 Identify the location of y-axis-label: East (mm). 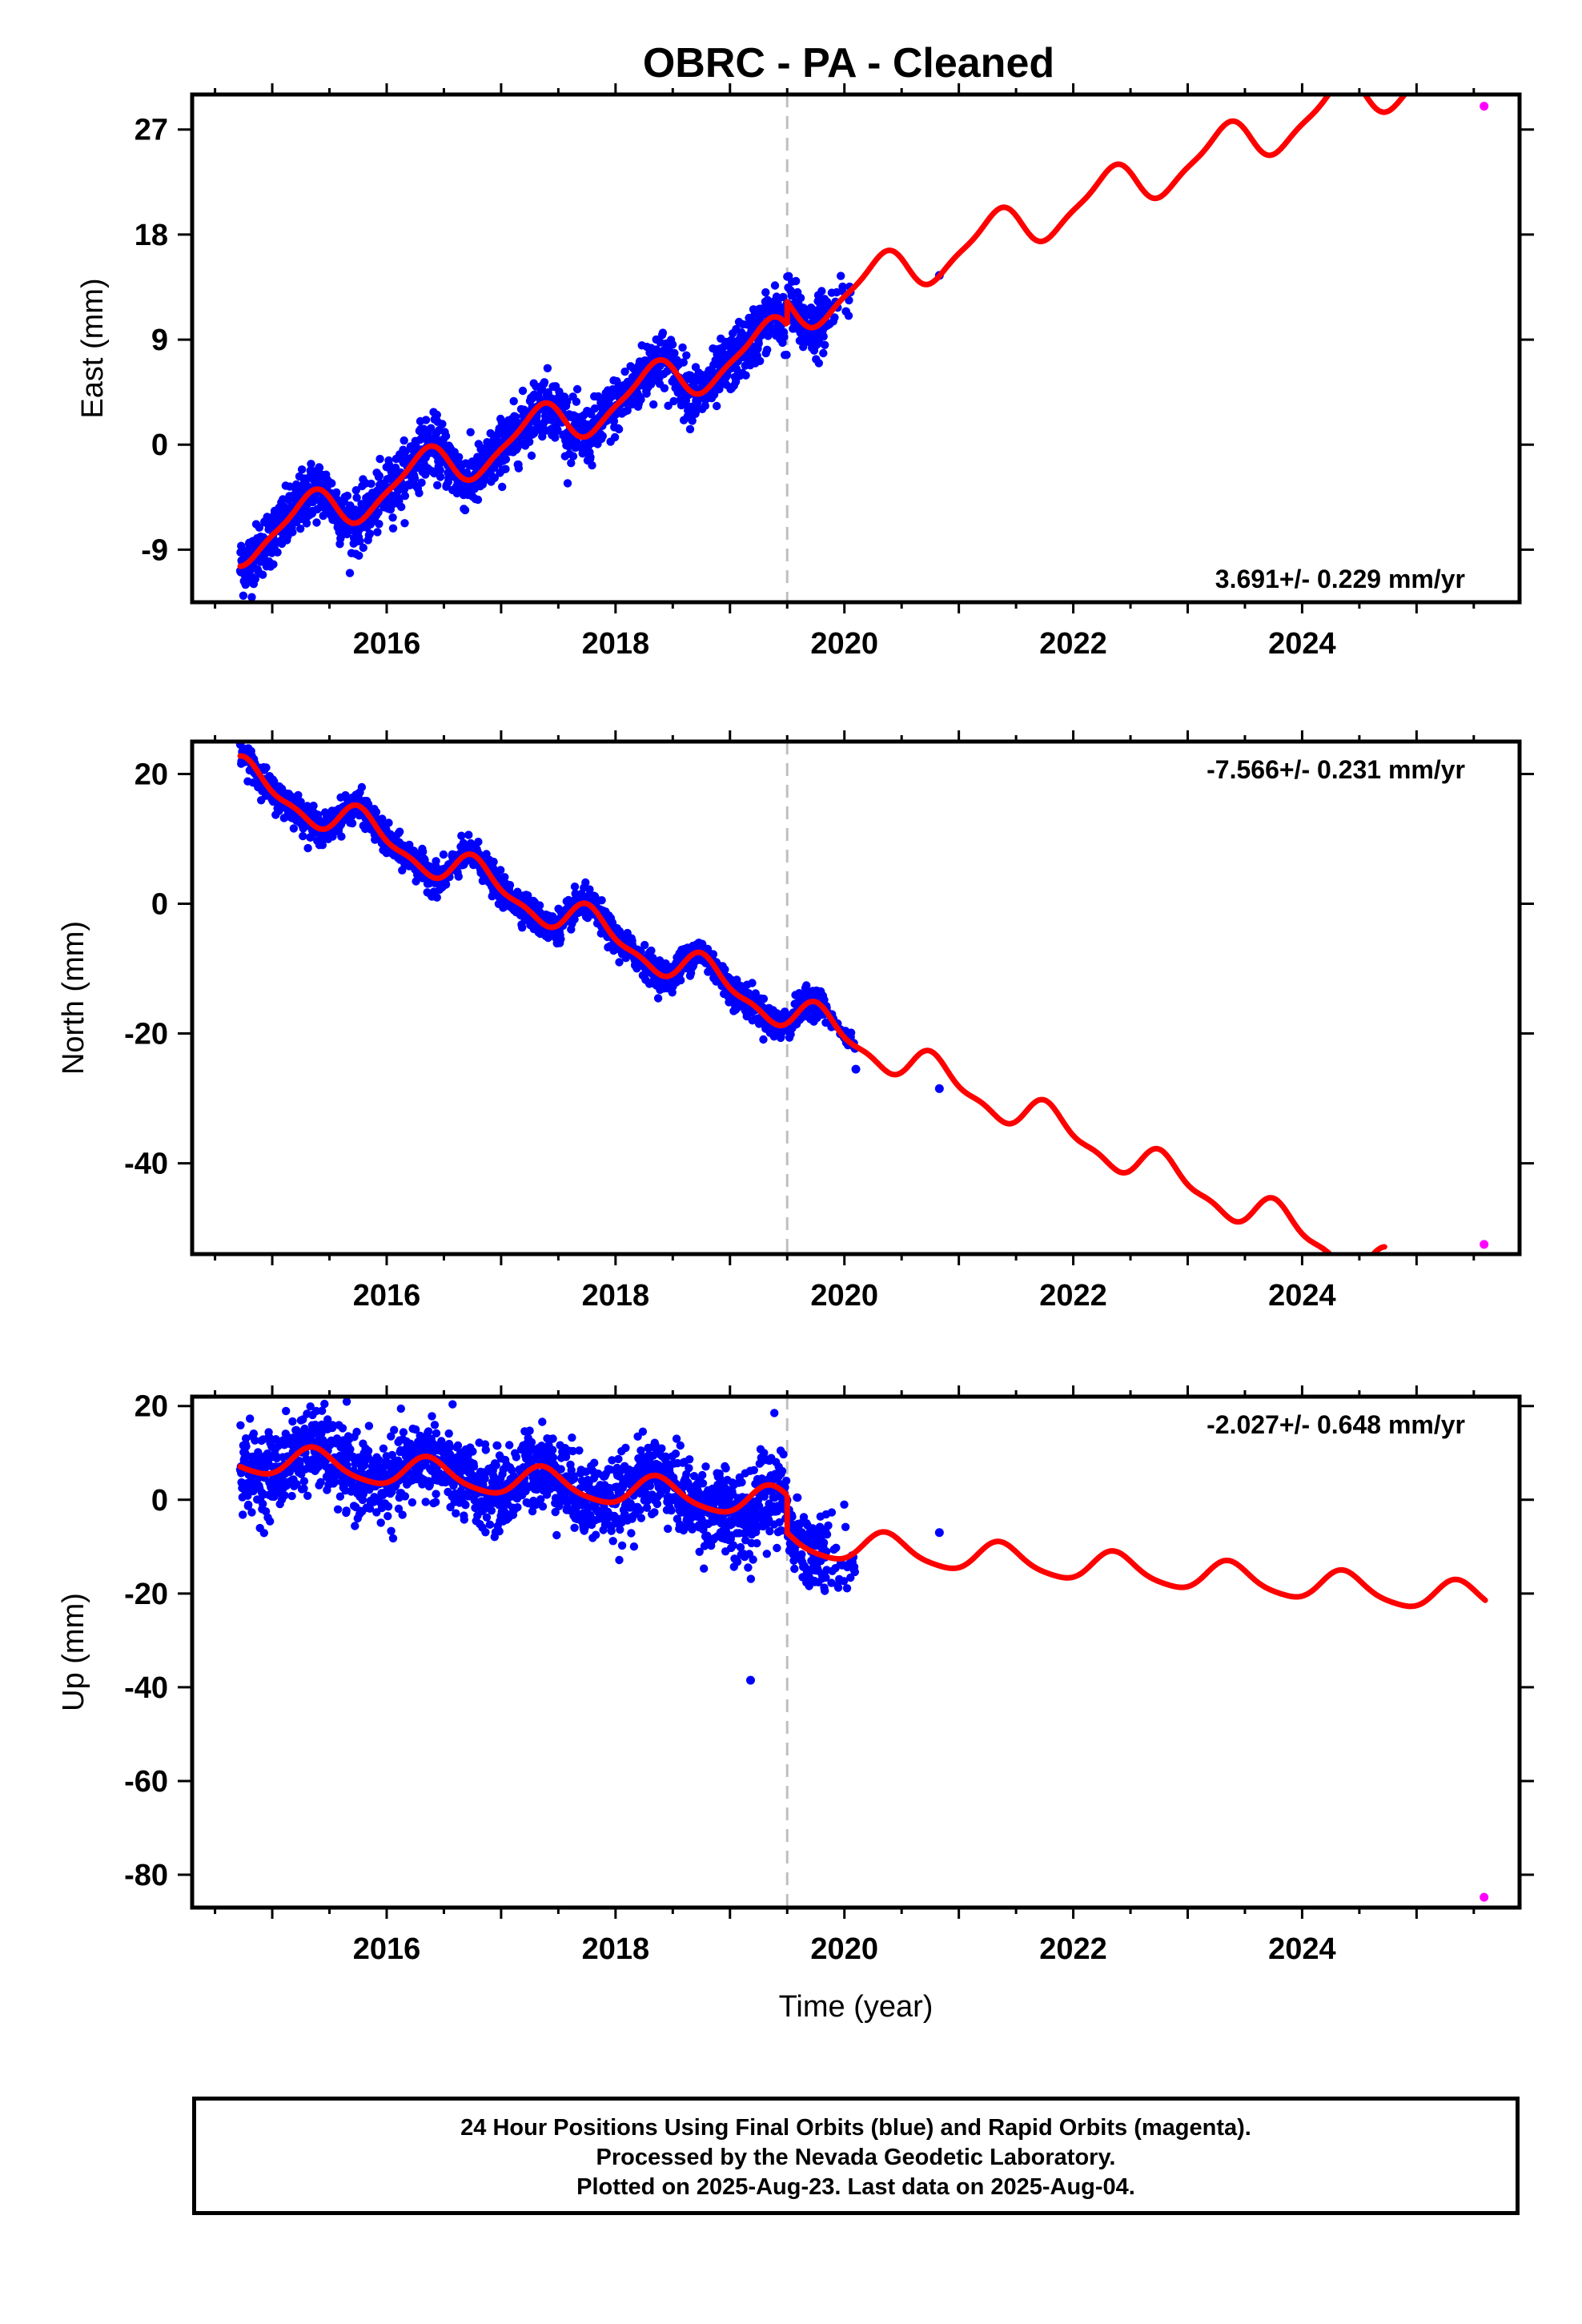
(93, 348).